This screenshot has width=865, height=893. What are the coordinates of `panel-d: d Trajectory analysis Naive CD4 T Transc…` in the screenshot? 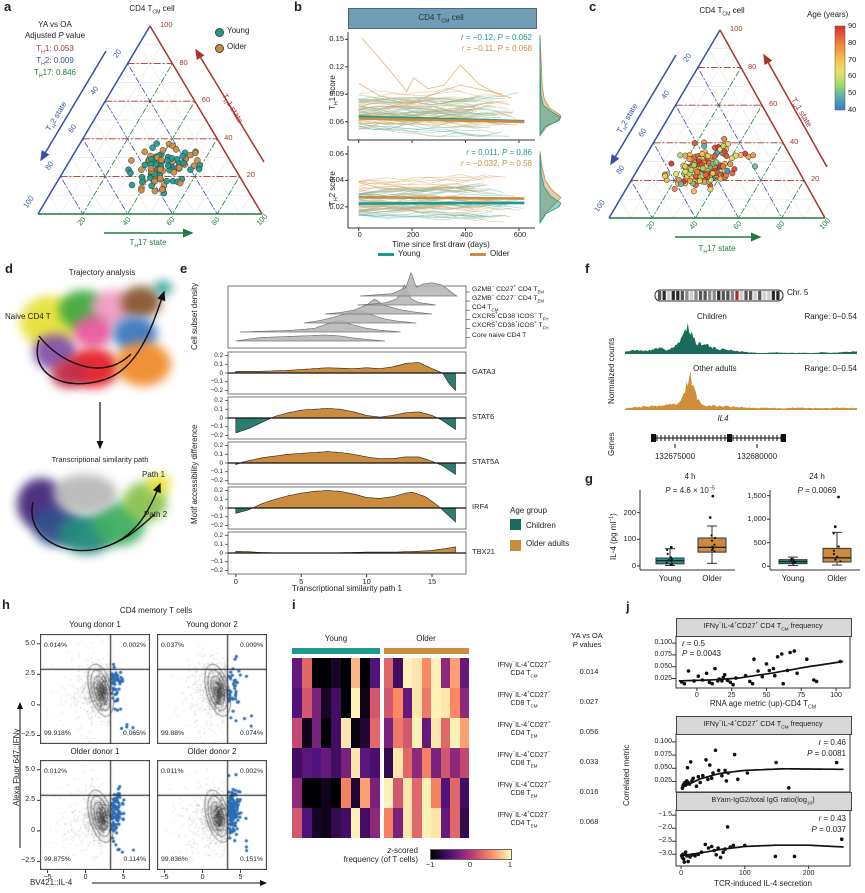 It's located at (92, 426).